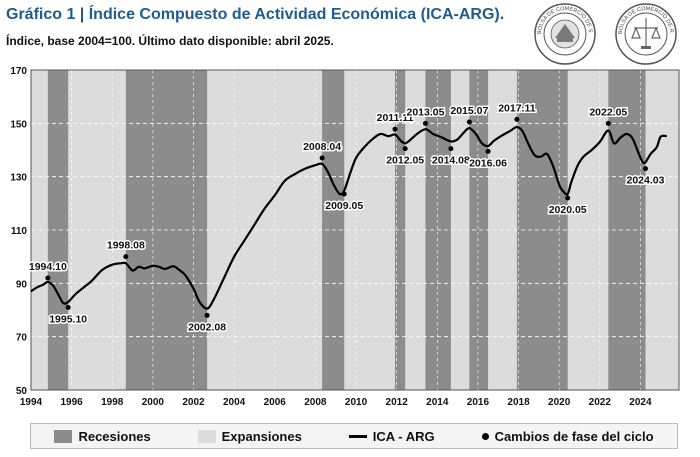 The image size is (700, 457). I want to click on legend-turning-points: Cambios de fase del ciclo, so click(567, 436).